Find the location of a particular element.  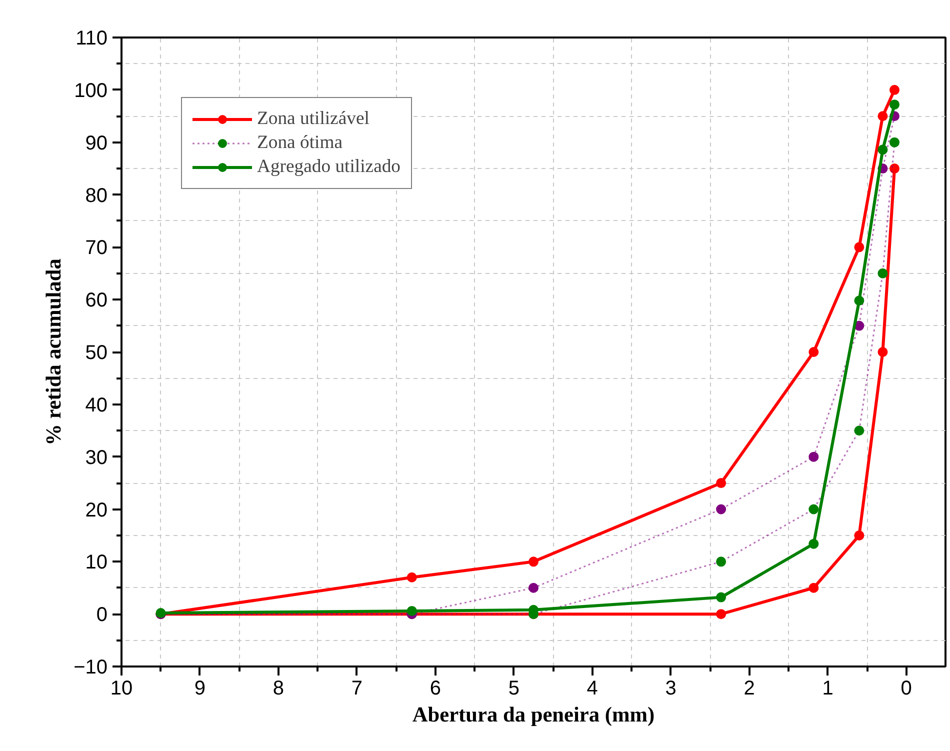

x-tick-label: 5 is located at coordinates (514, 689).